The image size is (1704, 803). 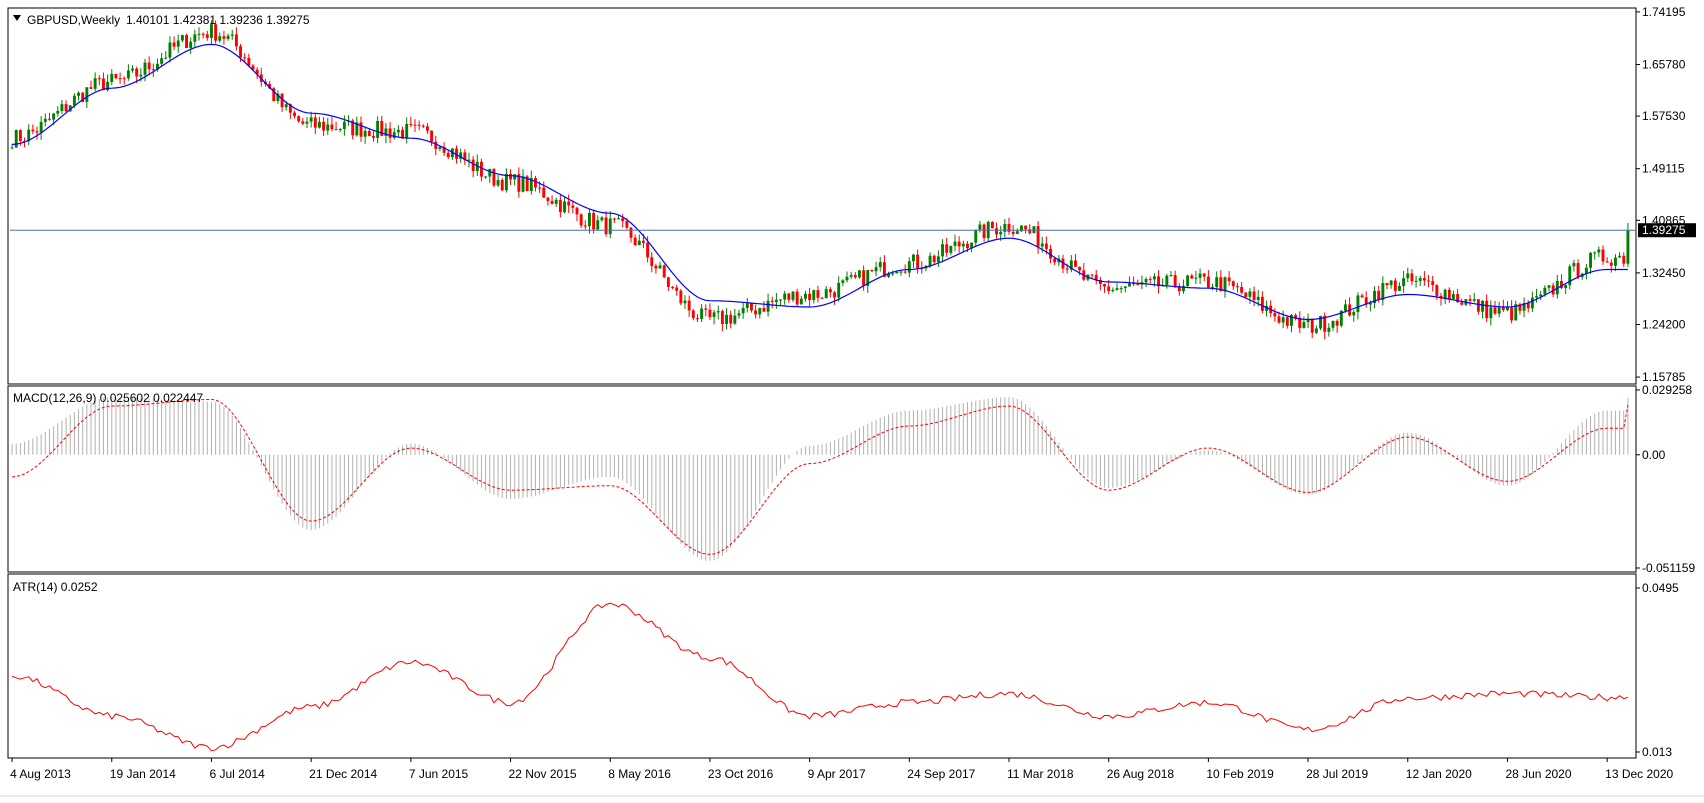 I want to click on x-tick-label: 10 Feb 2019, so click(x=1240, y=774).